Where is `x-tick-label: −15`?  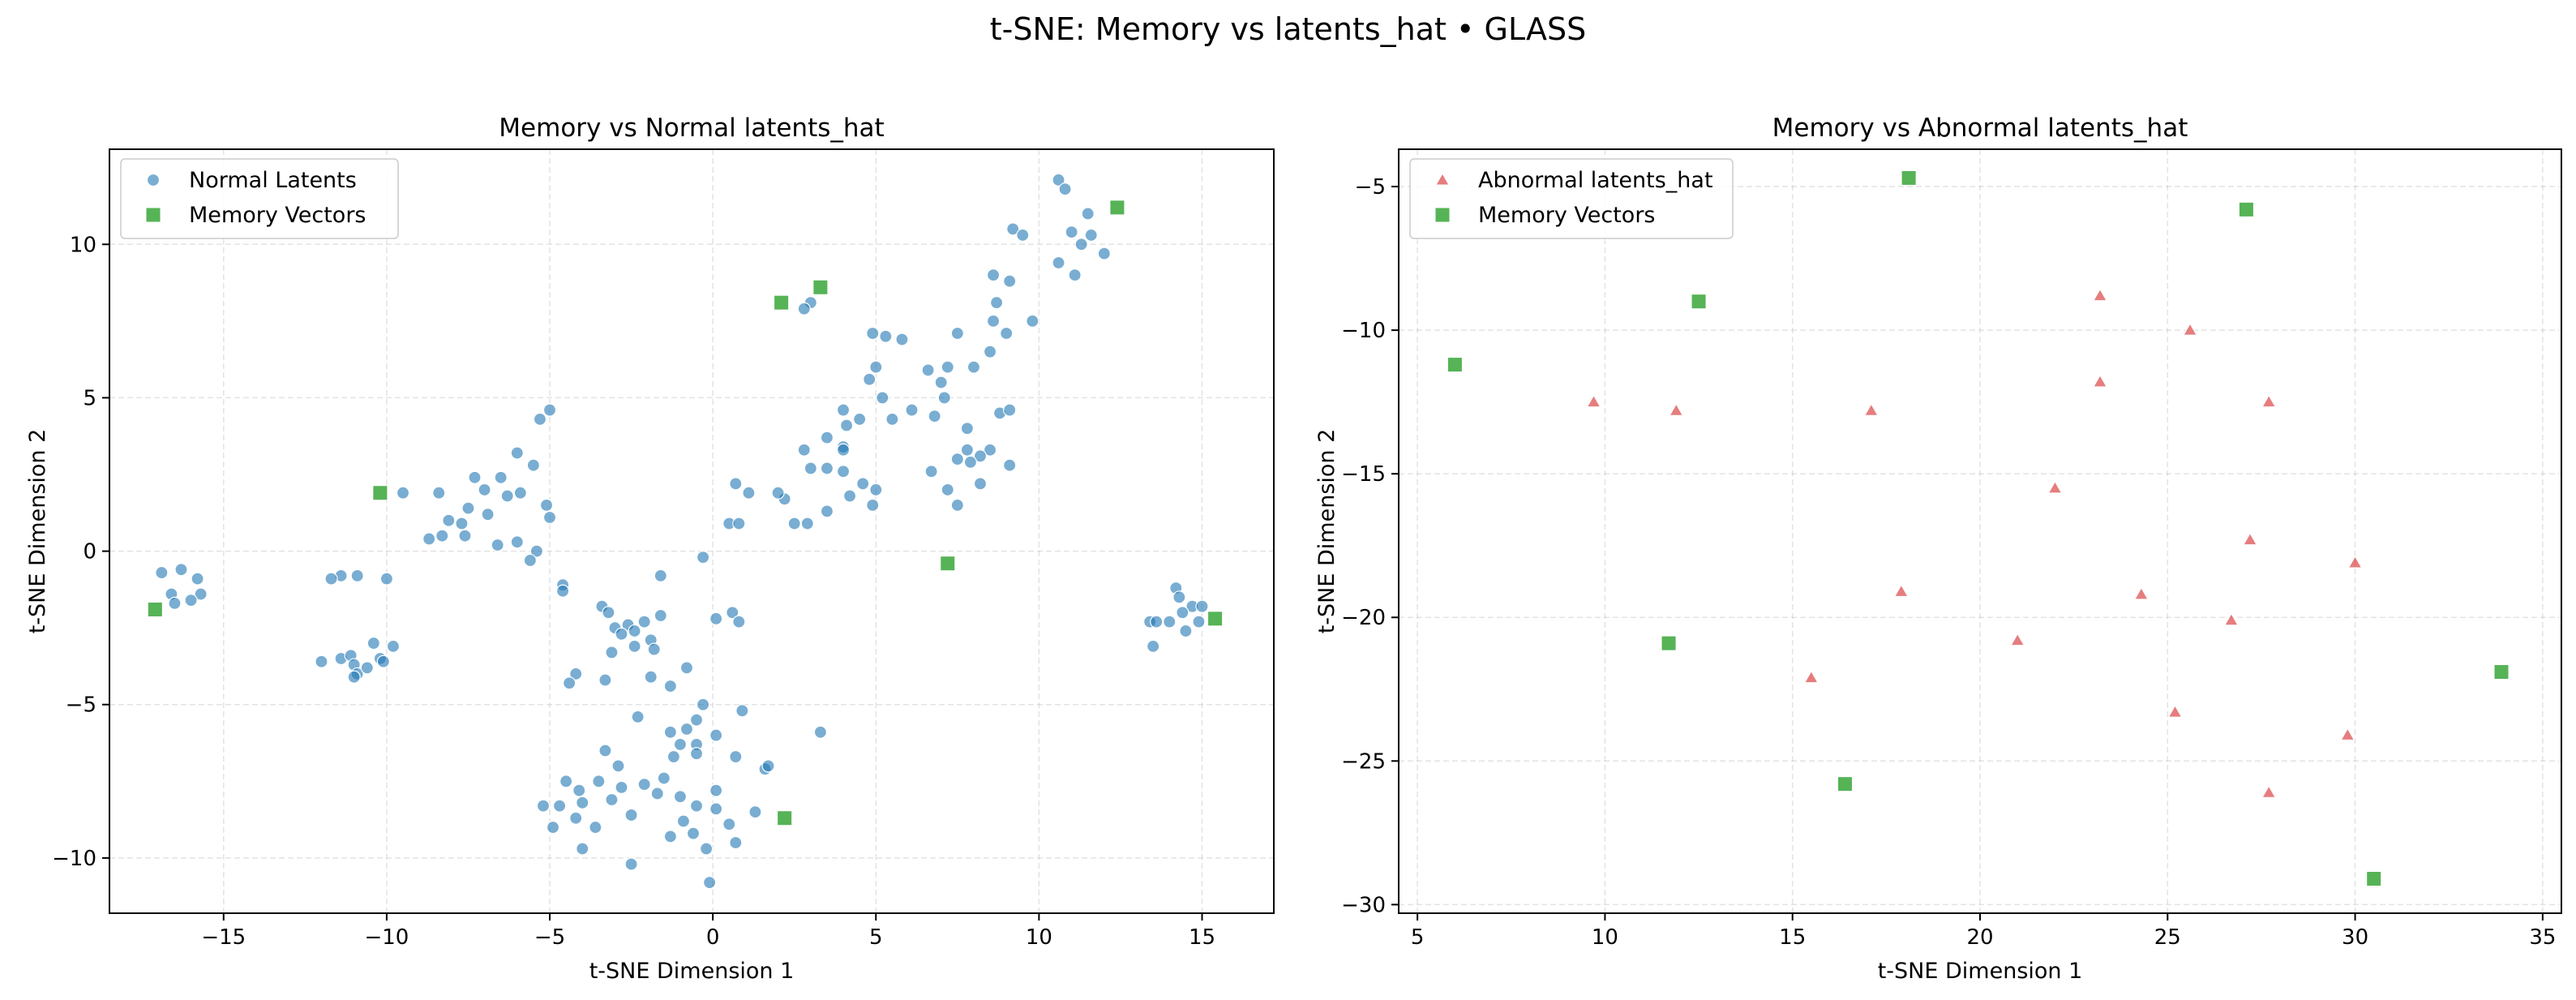
x-tick-label: −15 is located at coordinates (223, 937).